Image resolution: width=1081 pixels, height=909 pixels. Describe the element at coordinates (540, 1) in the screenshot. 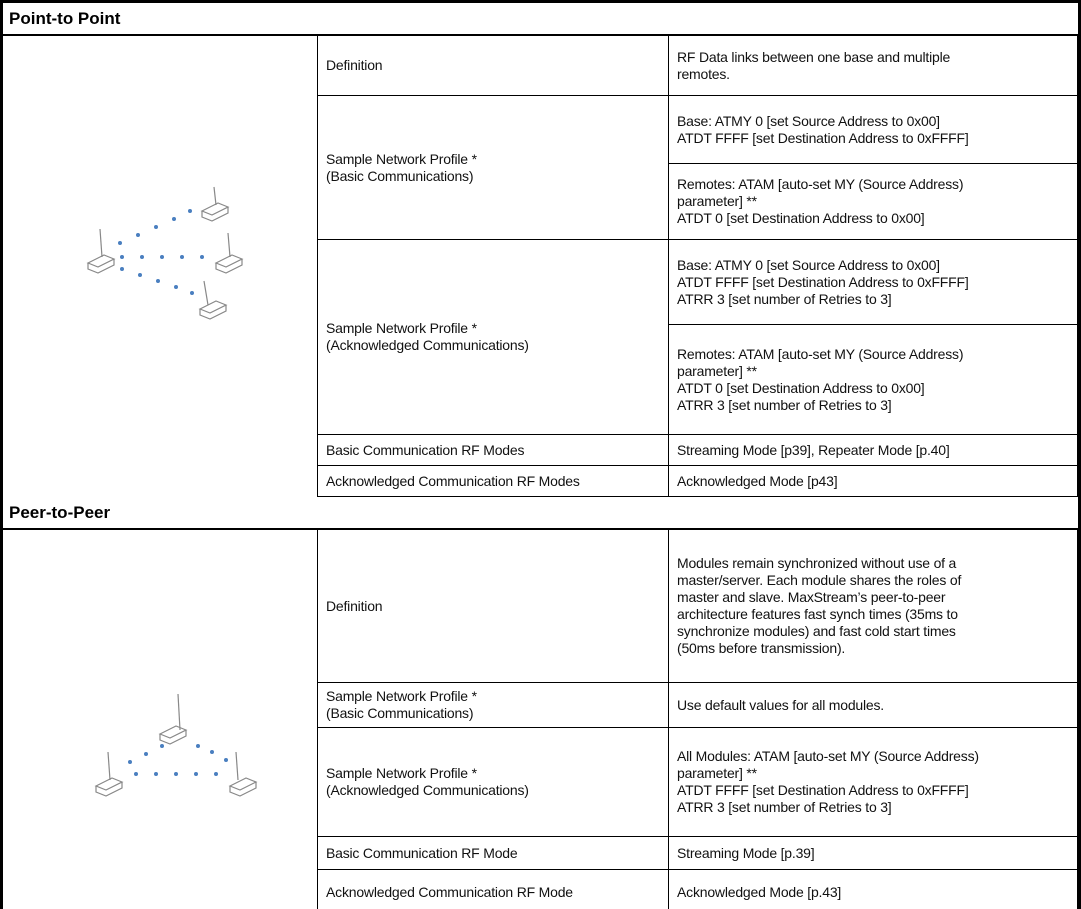

I see `border-top` at that location.